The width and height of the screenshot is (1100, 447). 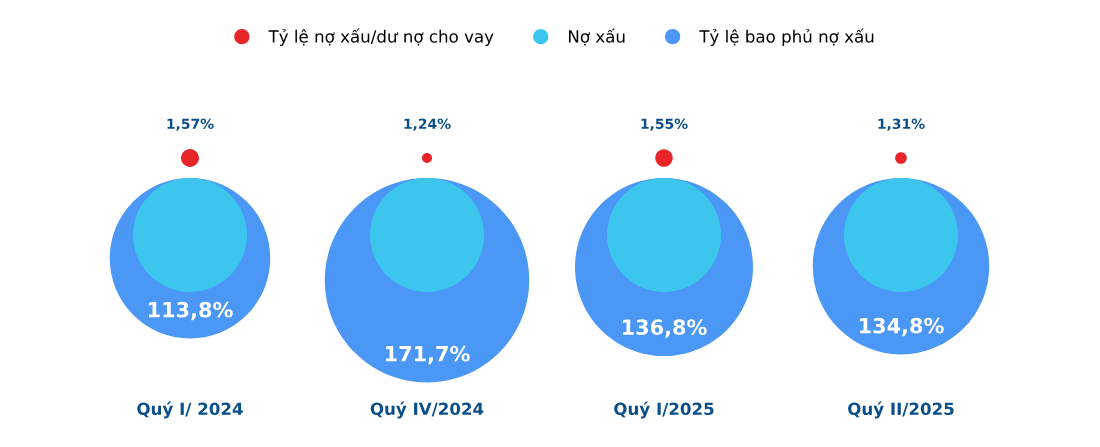 I want to click on legend-label: Tỷ lệ bao phủ nợ xấu, so click(x=786, y=37).